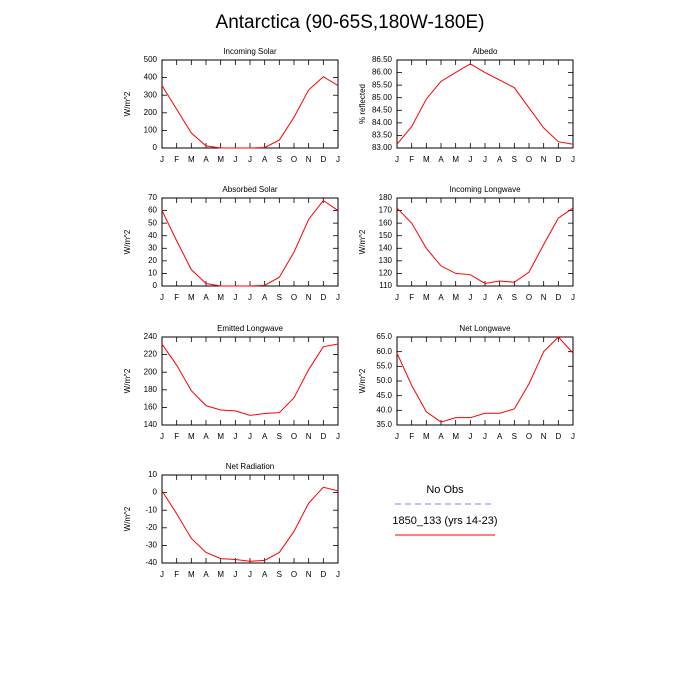 This screenshot has height=700, width=700. Describe the element at coordinates (350, 22) in the screenshot. I see `page-title: Antarctica (90-65S,180W-180E)` at that location.